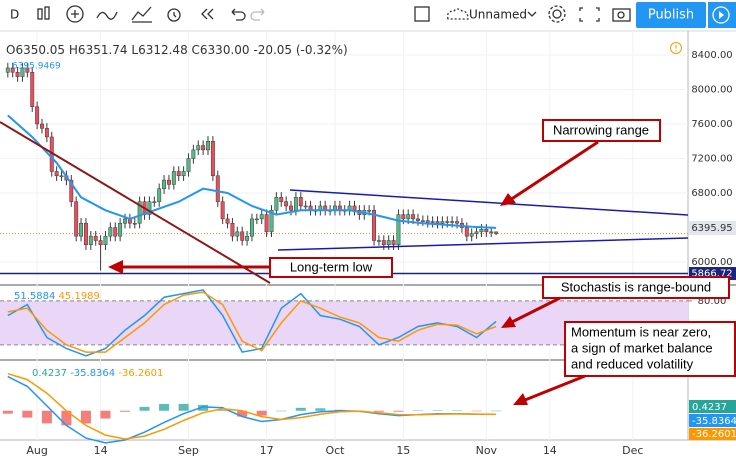  Describe the element at coordinates (498, 15) in the screenshot. I see `layout-name: Unnamed` at that location.